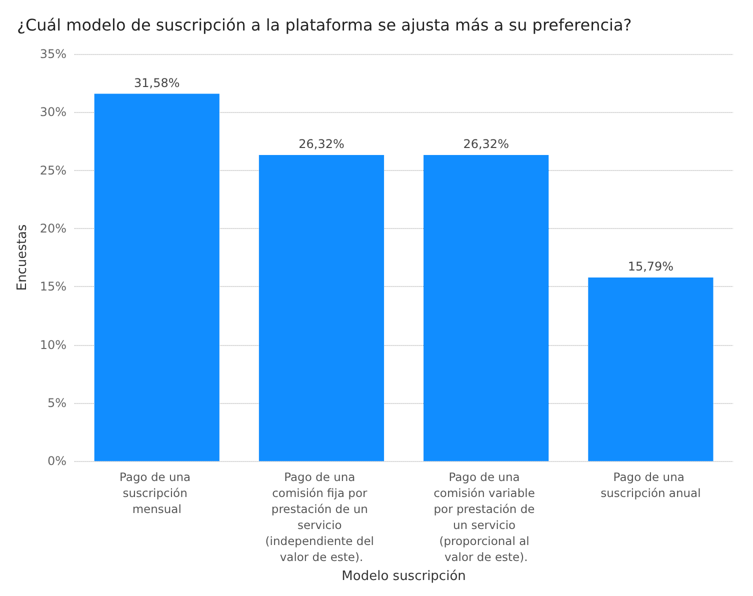 This screenshot has height=596, width=753. What do you see at coordinates (53, 228) in the screenshot?
I see `y-tick-label: 20%` at bounding box center [53, 228].